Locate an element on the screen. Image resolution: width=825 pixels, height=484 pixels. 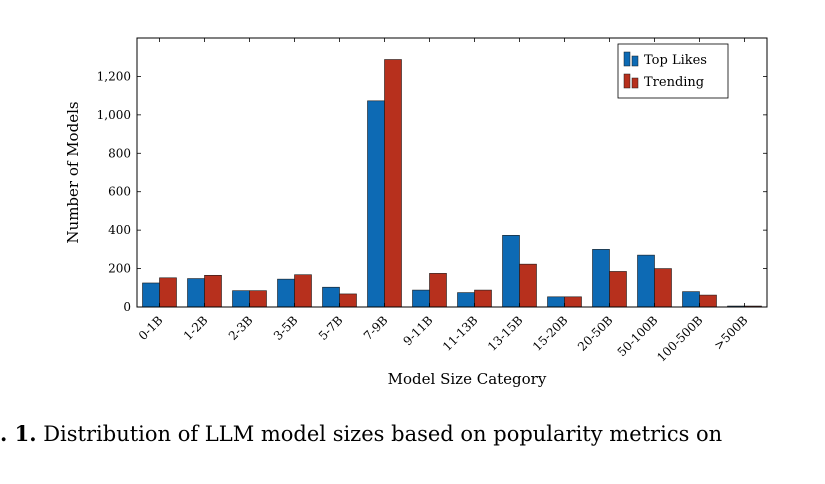
legend-swatch-1-b is located at coordinates (635, 83).